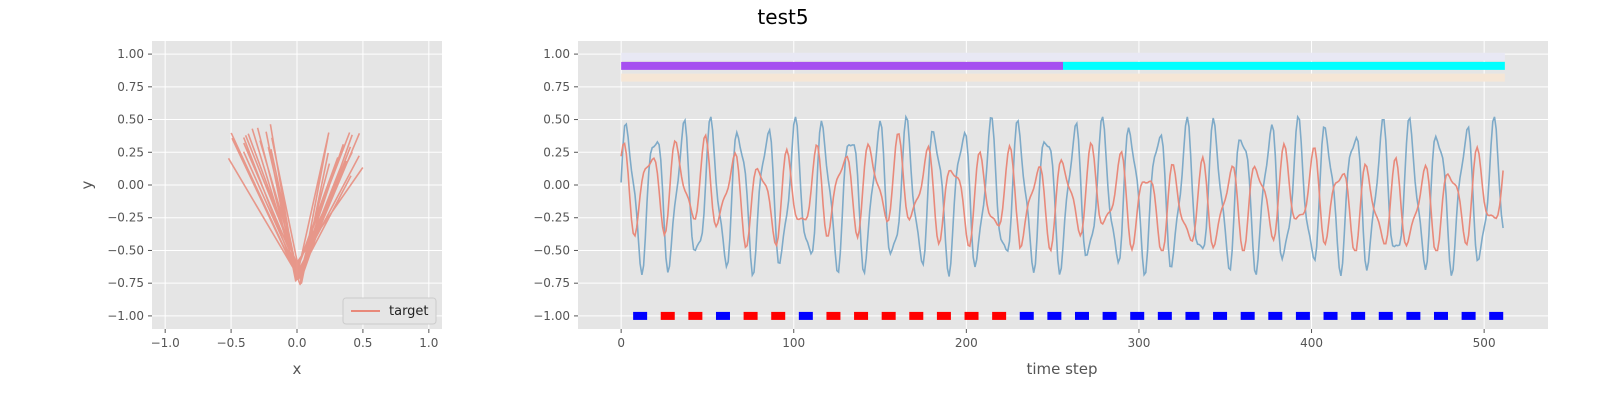 This screenshot has height=400, width=1600. What do you see at coordinates (1056, 339) in the screenshot?
I see `timeseries-plot-xticks: 0 100 200 300 400 500` at bounding box center [1056, 339].